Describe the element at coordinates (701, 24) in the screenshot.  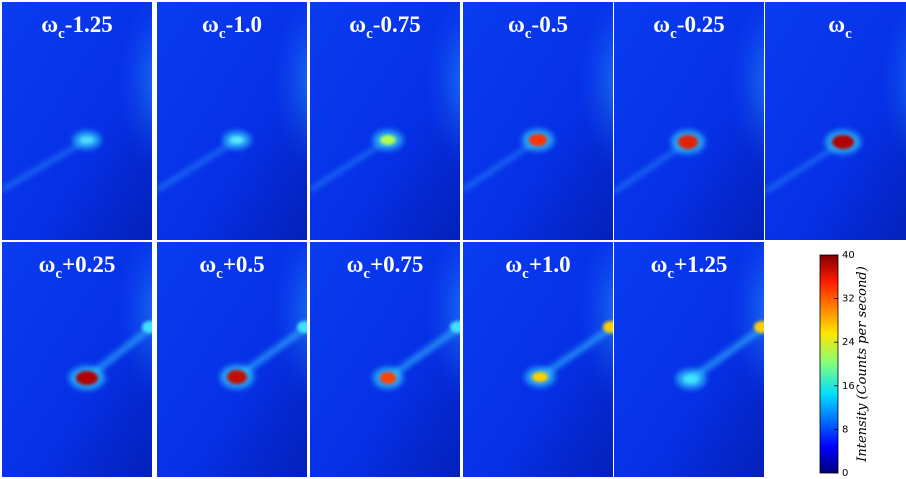
I see `offset: -0.25` at that location.